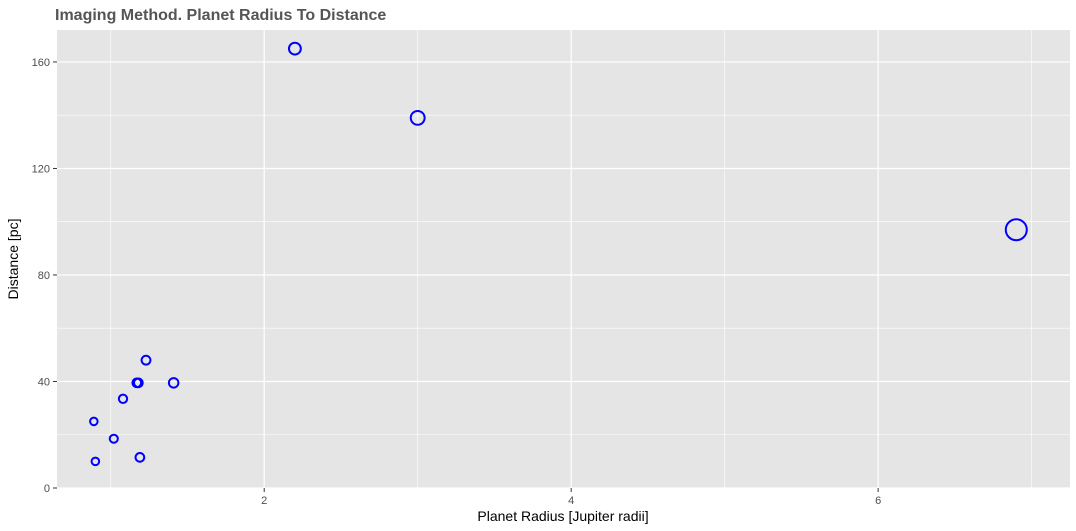 The width and height of the screenshot is (1076, 531). What do you see at coordinates (47, 489) in the screenshot?
I see `y-tick-label: 0` at bounding box center [47, 489].